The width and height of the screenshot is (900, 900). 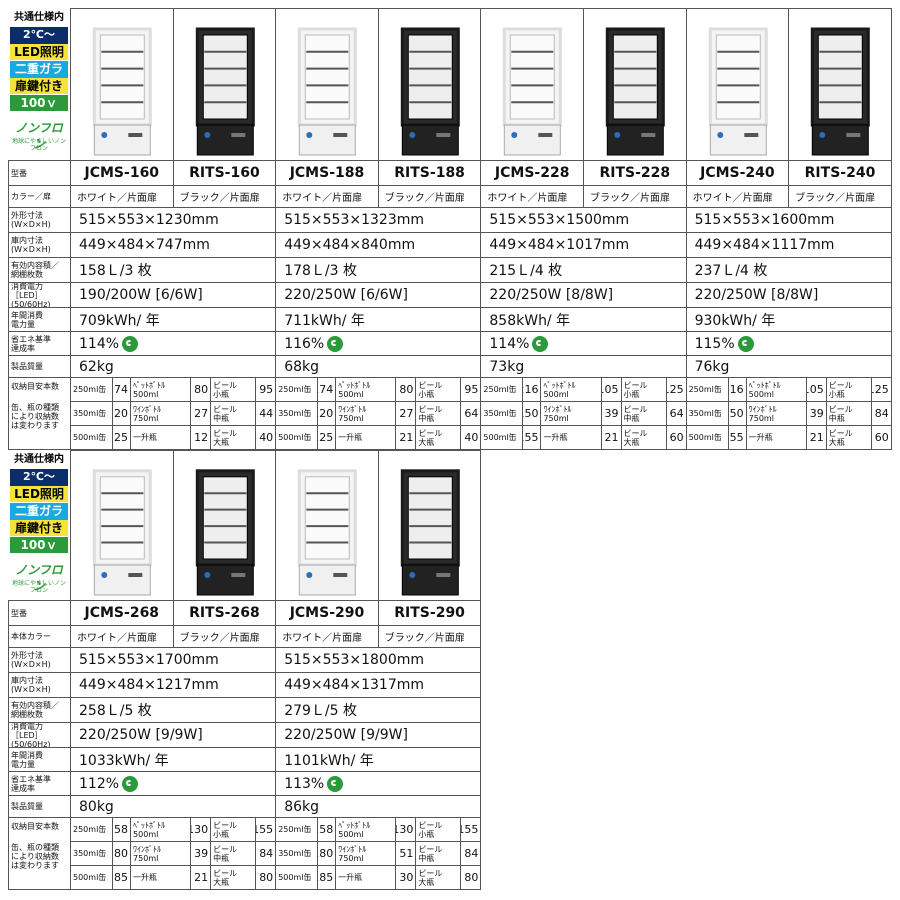 What do you see at coordinates (406, 853) in the screenshot?
I see `storage-count: 51` at bounding box center [406, 853].